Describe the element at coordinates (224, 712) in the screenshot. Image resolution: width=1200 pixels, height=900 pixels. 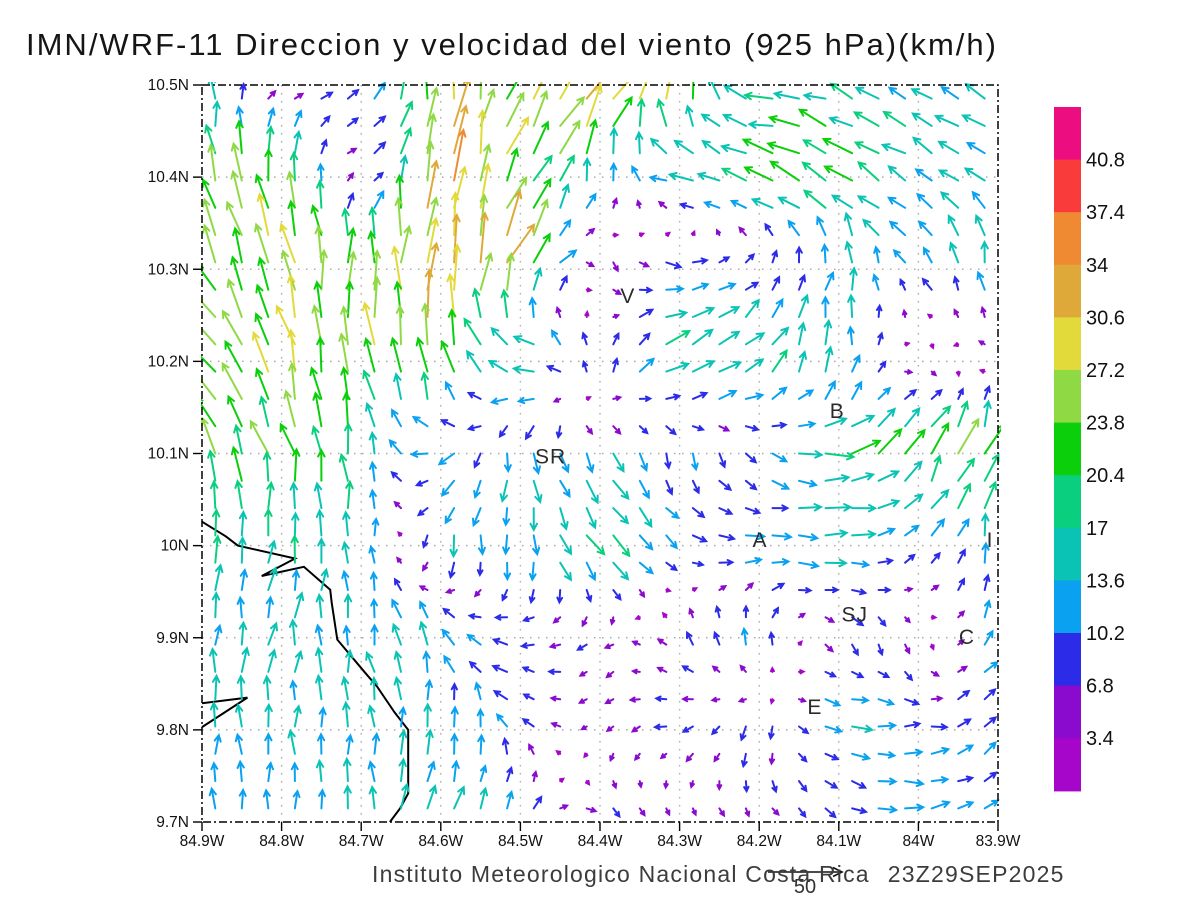
I see `coastline-puntarenas_spit` at that location.